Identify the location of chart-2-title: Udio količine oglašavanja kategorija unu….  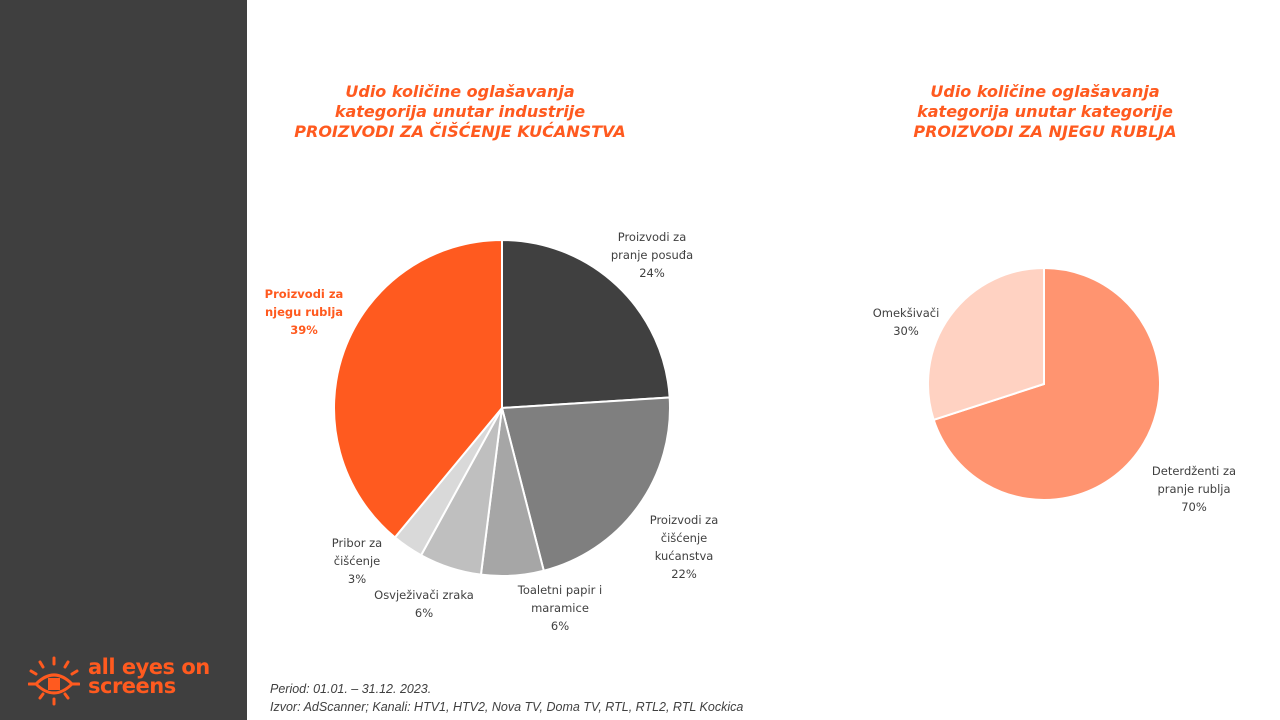
(1045, 112).